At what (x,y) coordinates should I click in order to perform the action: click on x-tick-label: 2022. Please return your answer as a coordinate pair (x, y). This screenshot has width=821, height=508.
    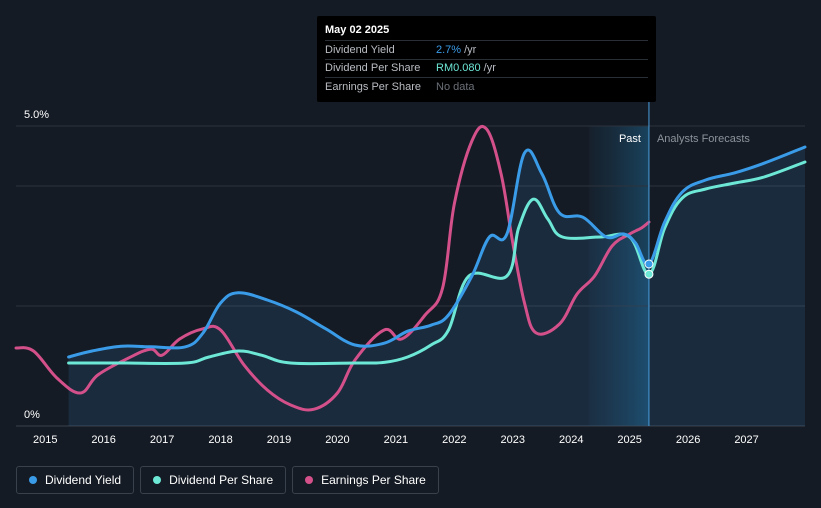
    Looking at the image, I should click on (454, 440).